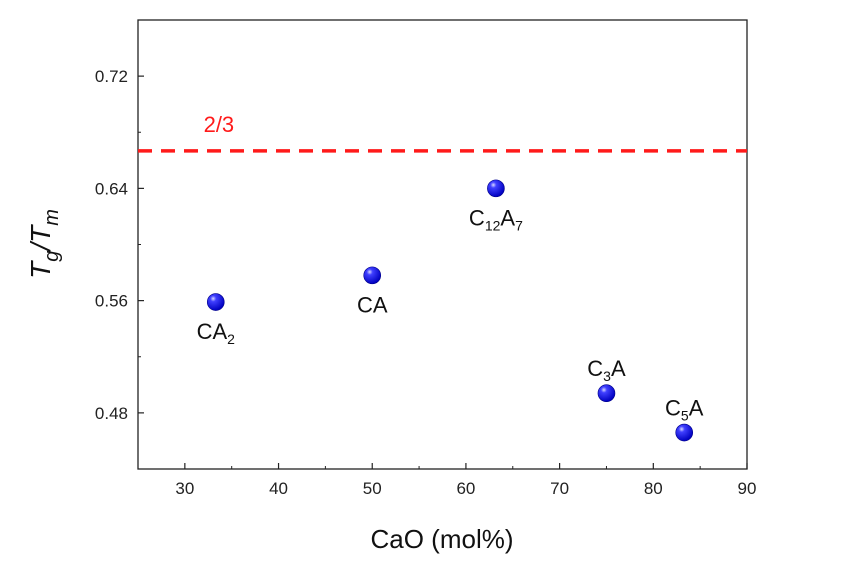 The image size is (863, 587). I want to click on point-label: C3A, so click(606, 370).